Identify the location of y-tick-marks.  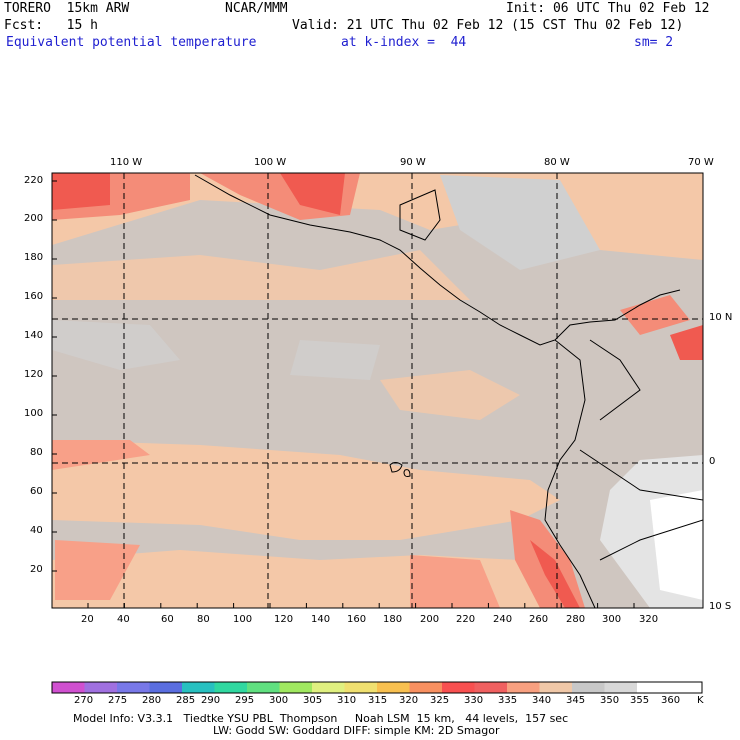
(54, 376).